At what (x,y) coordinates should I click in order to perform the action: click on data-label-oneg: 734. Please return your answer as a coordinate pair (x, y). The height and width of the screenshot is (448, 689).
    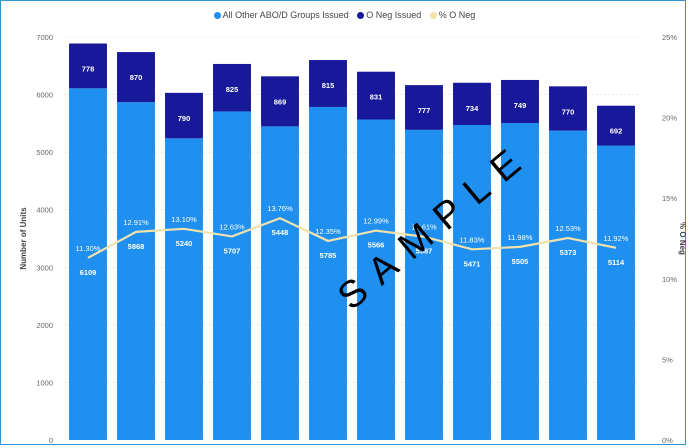
    Looking at the image, I should click on (472, 108).